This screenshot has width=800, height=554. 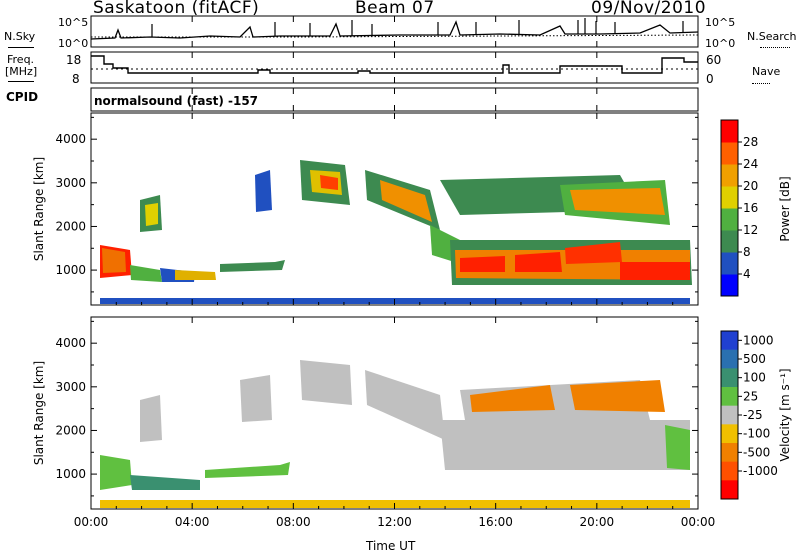 I want to click on nsearch-tick-top: 10^5, so click(x=720, y=22).